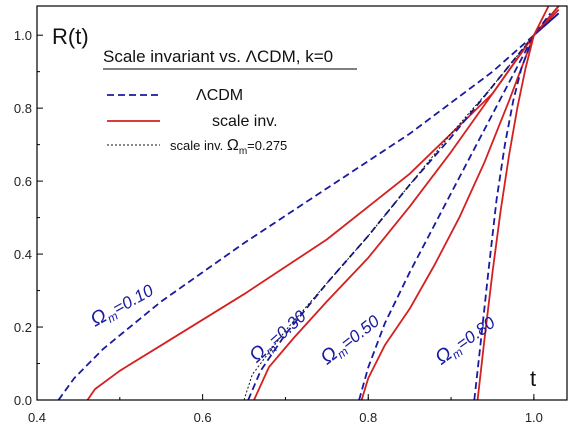 Image resolution: width=572 pixels, height=436 pixels. I want to click on x-tick-label: 1.0, so click(534, 417).